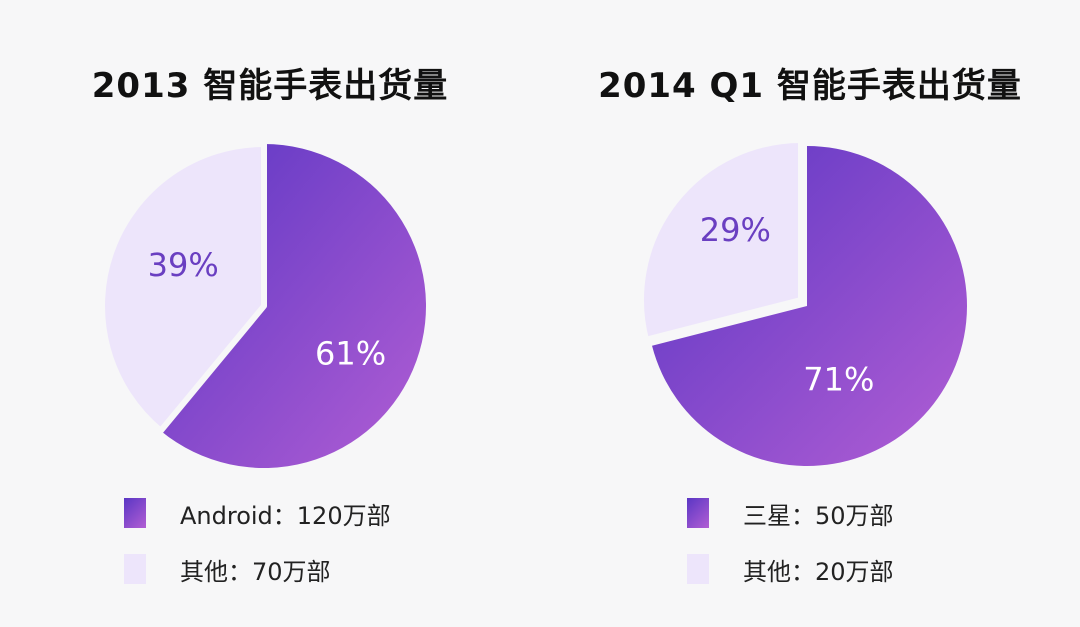 The image size is (1080, 627). What do you see at coordinates (838, 379) in the screenshot?
I see `slice-label-primary: 71%` at bounding box center [838, 379].